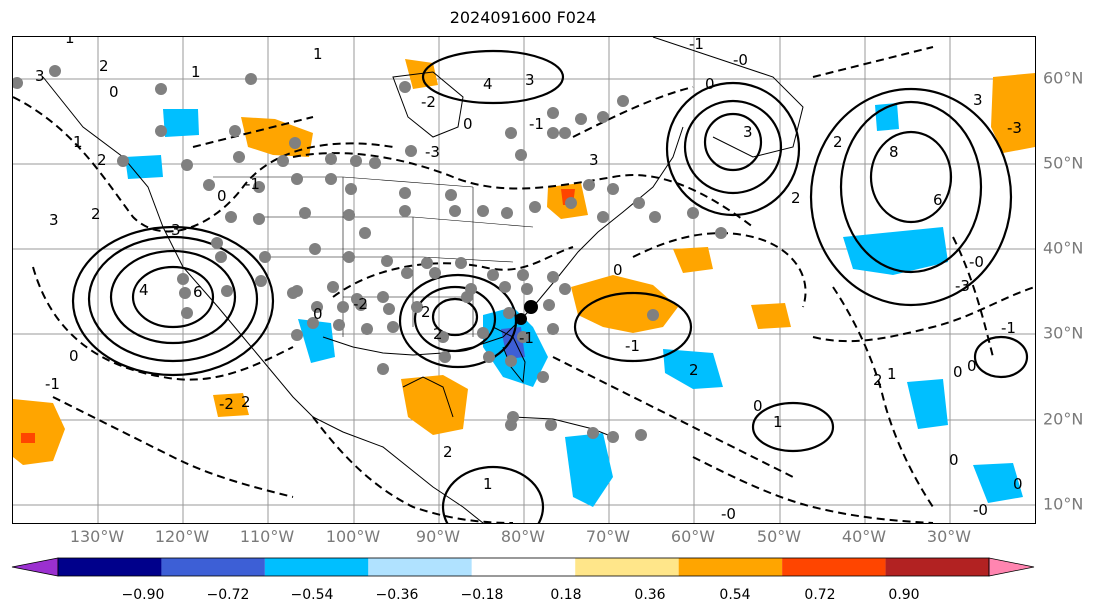  Describe the element at coordinates (693, 536) in the screenshot. I see `lon-label-60w: 60°W` at that location.